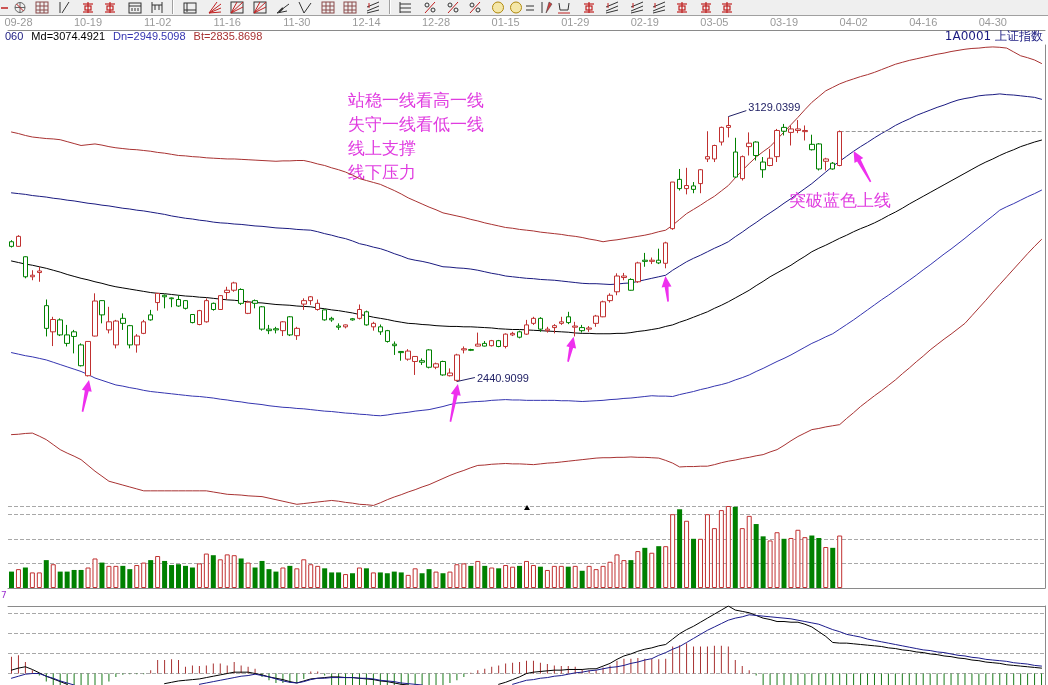 Image resolution: width=1048 pixels, height=685 pixels. Describe the element at coordinates (994, 36) in the screenshot. I see `chart-title: 1A0001 上证指数` at that location.